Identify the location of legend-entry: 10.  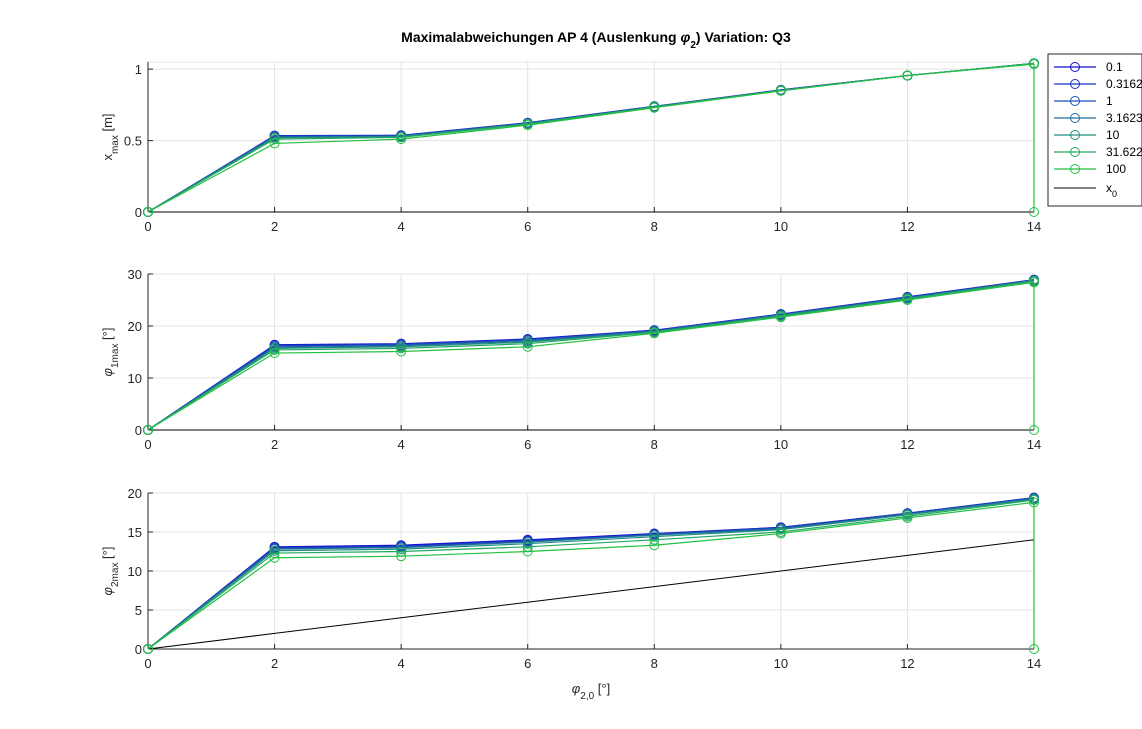
(1087, 135).